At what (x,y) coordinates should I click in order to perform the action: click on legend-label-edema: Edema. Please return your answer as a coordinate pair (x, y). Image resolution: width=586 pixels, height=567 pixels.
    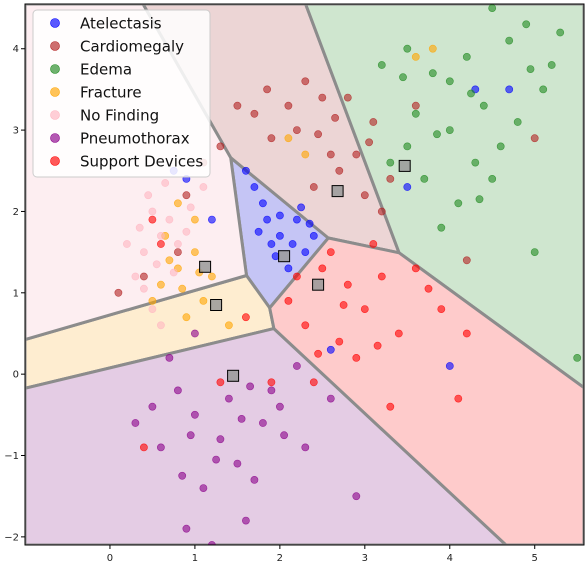
    Looking at the image, I should click on (106, 70).